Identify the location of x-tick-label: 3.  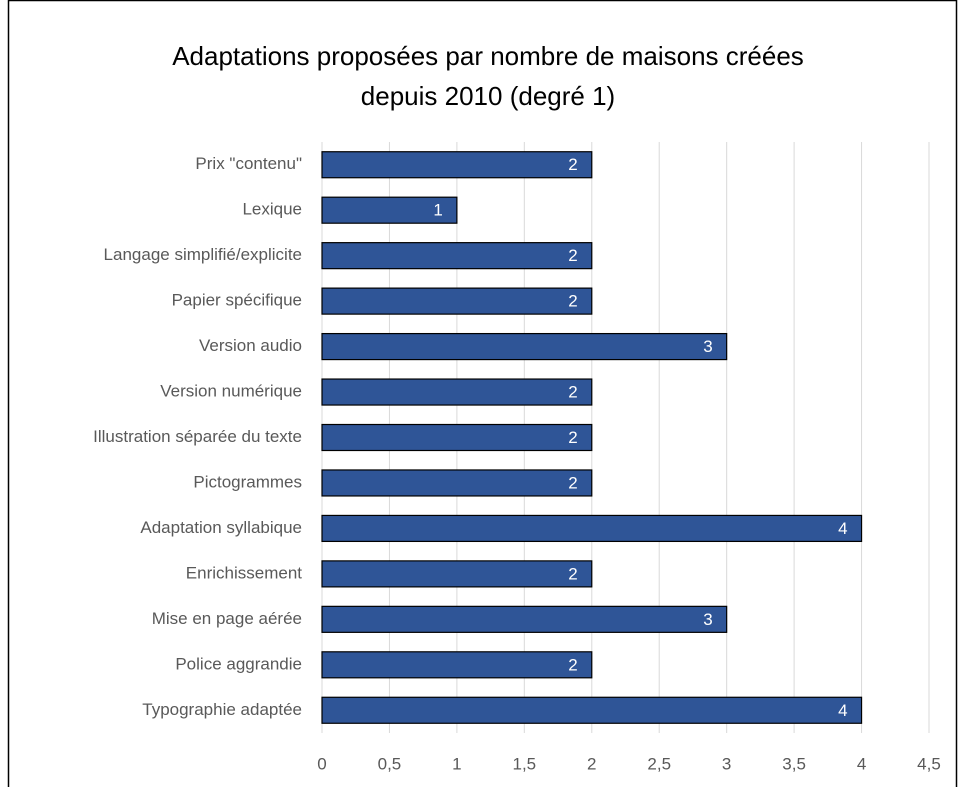
(726, 763).